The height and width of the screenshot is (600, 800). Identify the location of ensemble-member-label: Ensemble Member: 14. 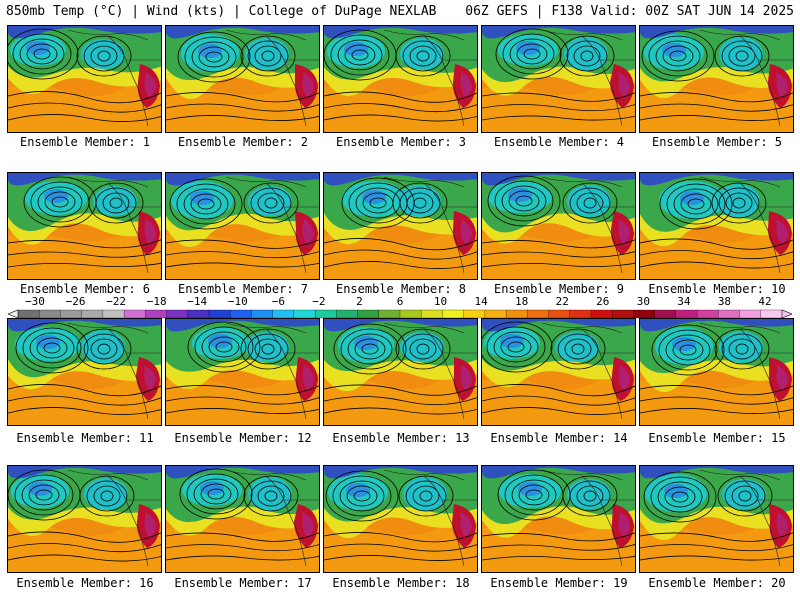
(559, 438).